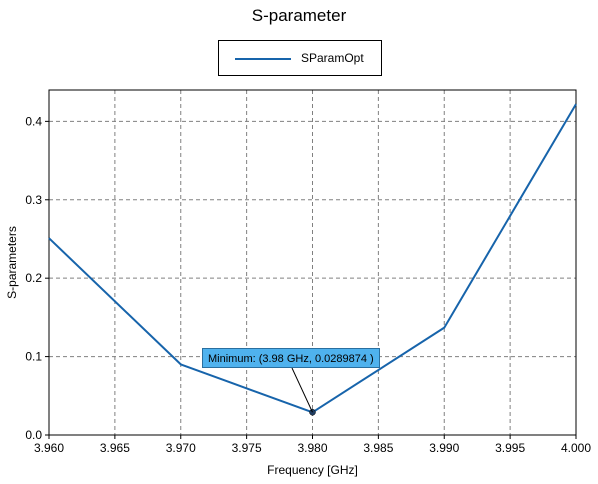  I want to click on legend: SParamOpt, so click(300, 58).